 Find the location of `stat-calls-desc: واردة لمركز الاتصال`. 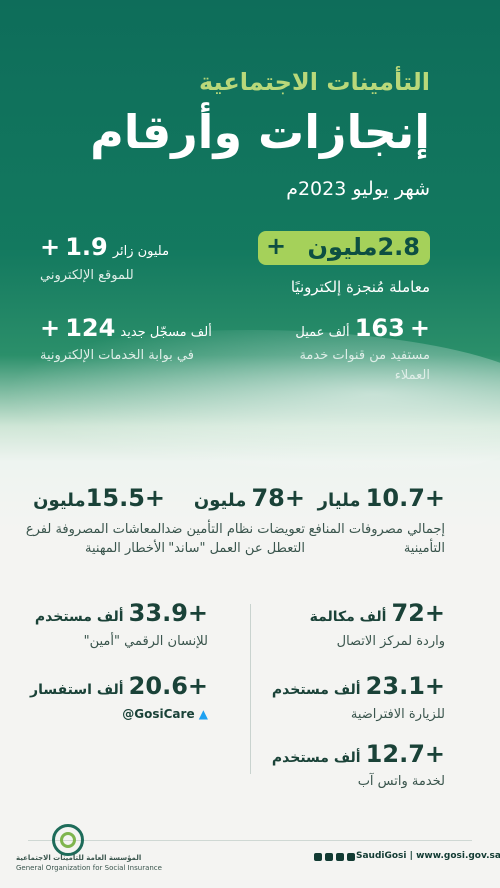

stat-calls-desc: واردة لمركز الاتصال is located at coordinates (390, 641).